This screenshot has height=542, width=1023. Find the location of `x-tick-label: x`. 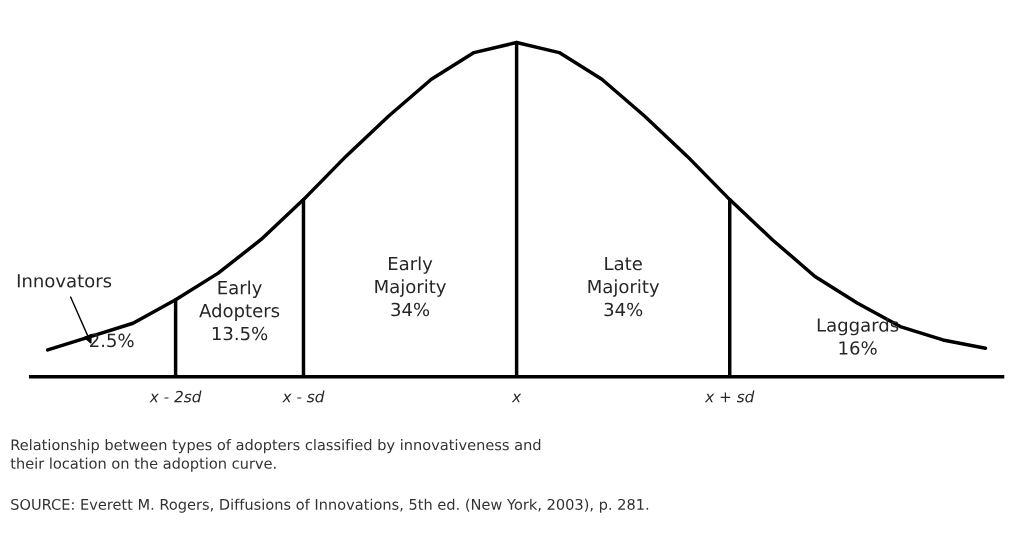

x-tick-label: x is located at coordinates (516, 398).